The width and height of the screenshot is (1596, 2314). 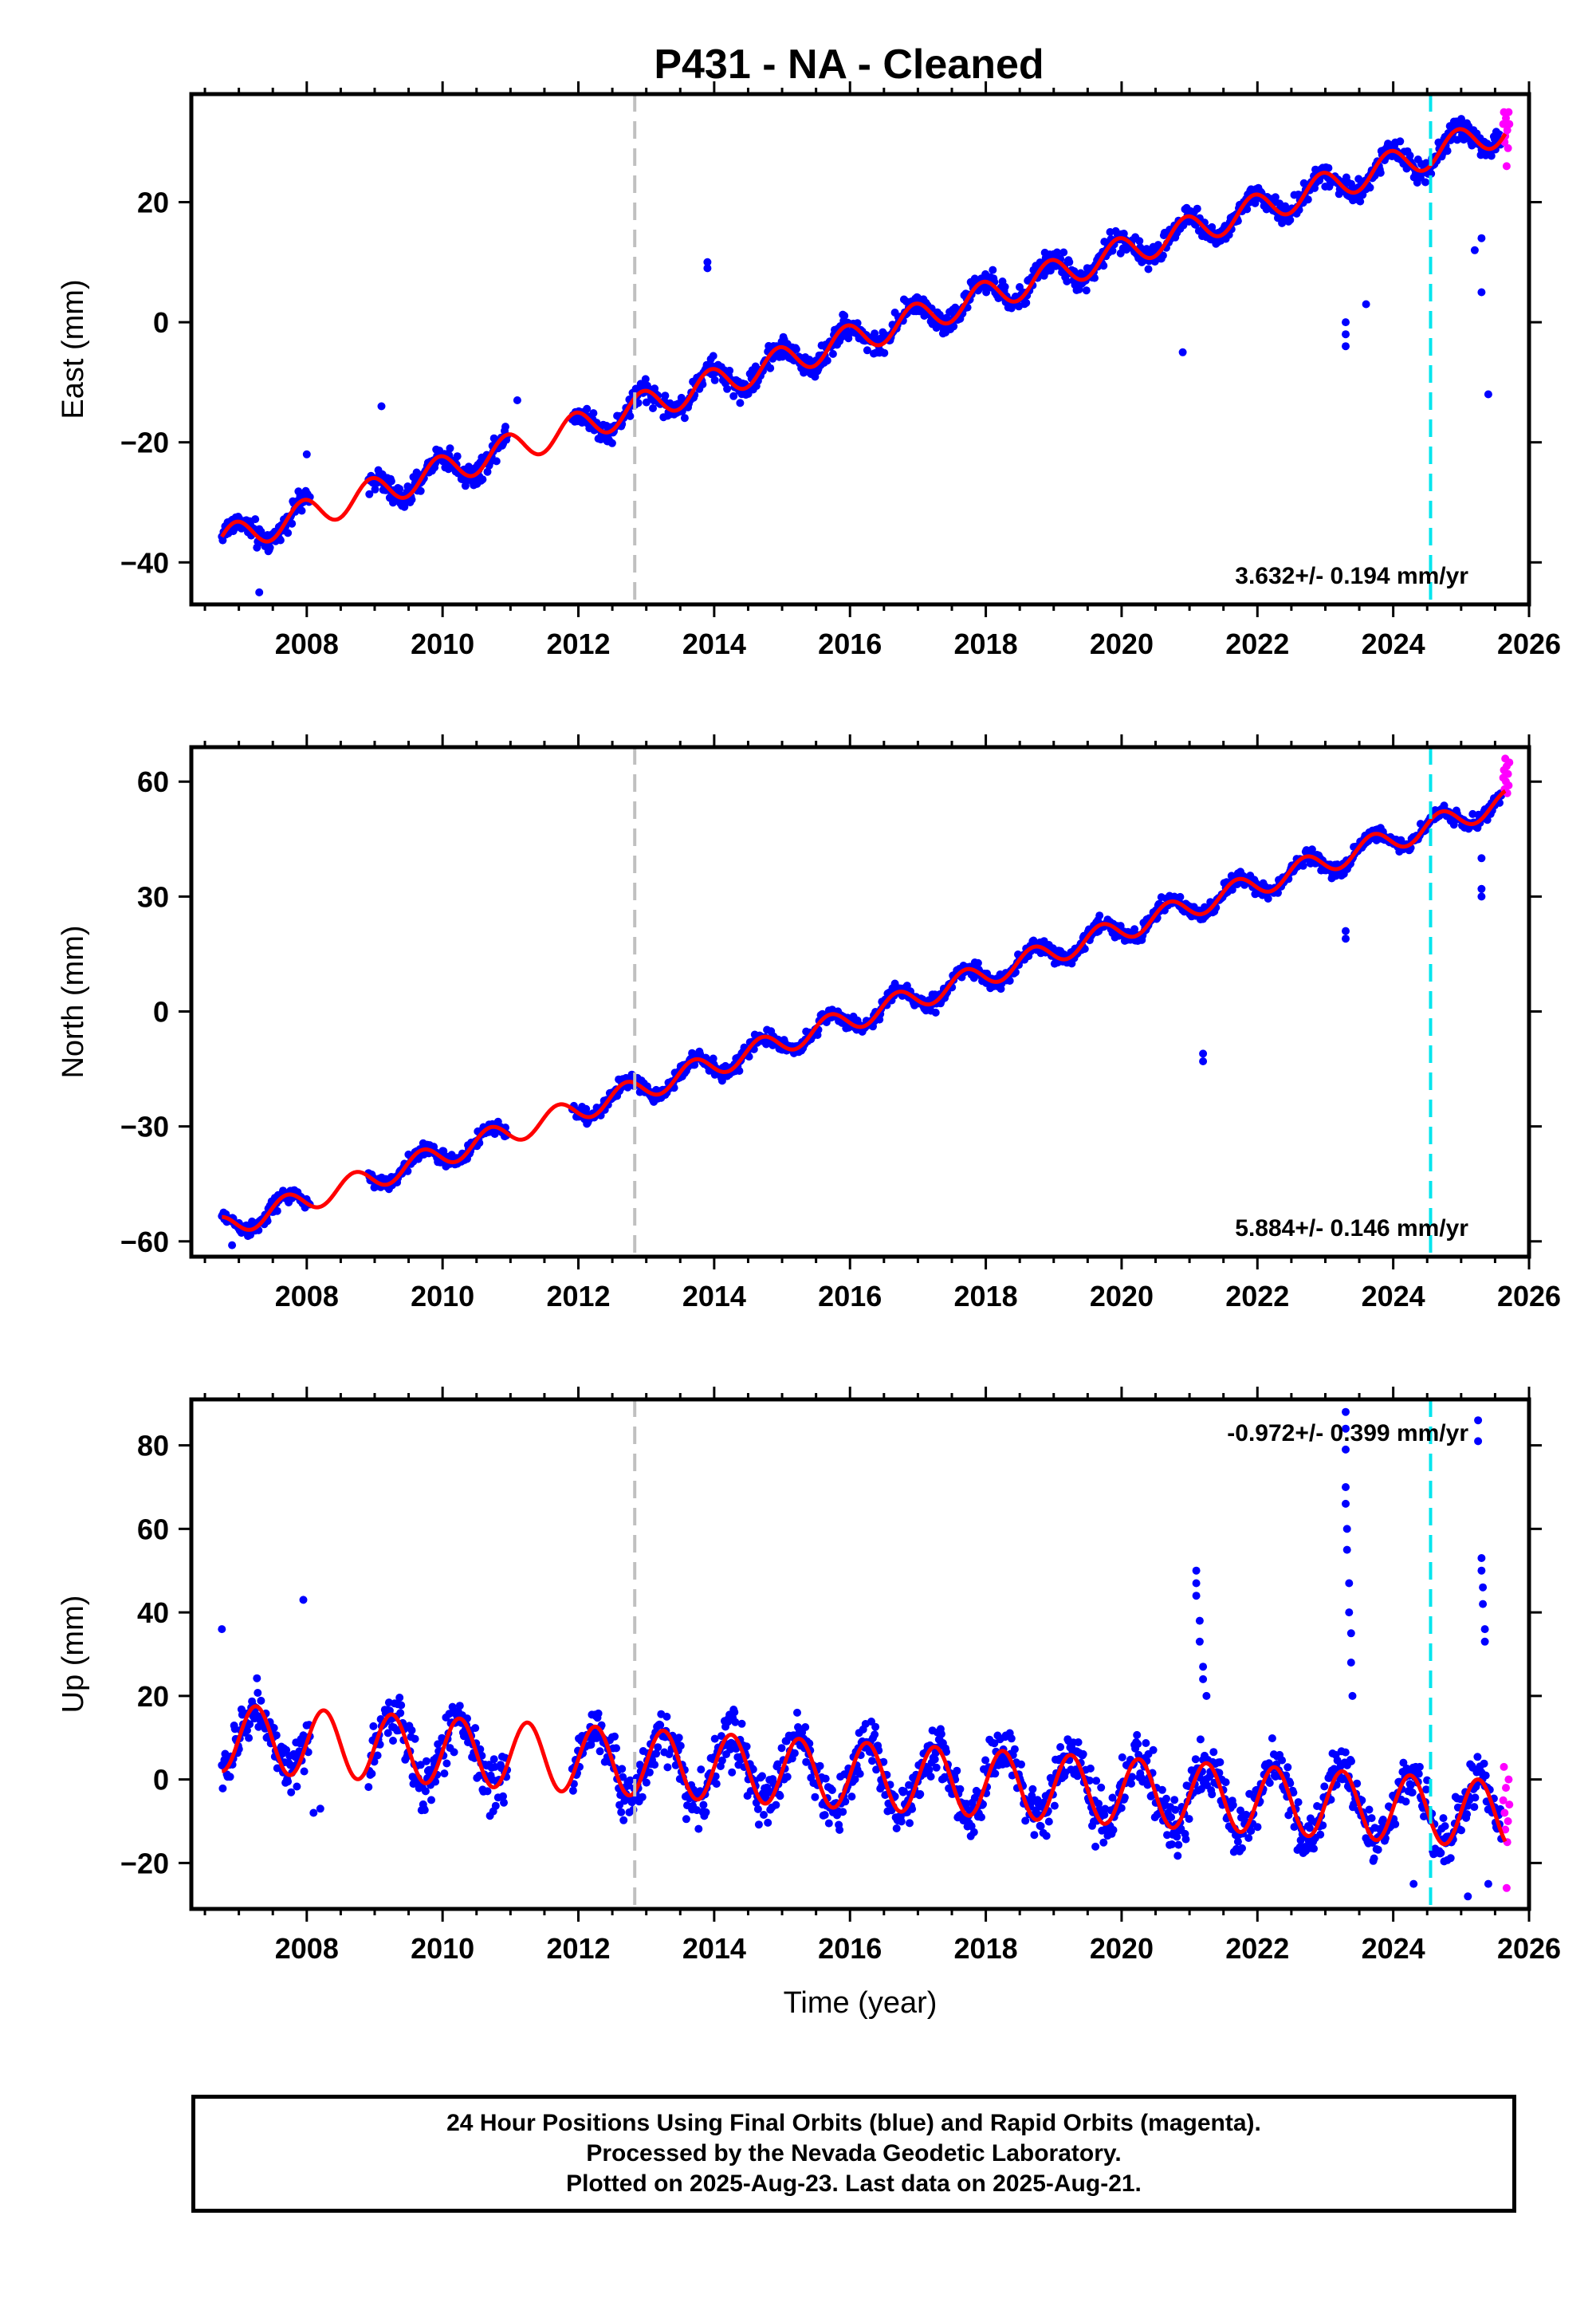 What do you see at coordinates (1529, 644) in the screenshot?
I see `x-tick-label: 2026` at bounding box center [1529, 644].